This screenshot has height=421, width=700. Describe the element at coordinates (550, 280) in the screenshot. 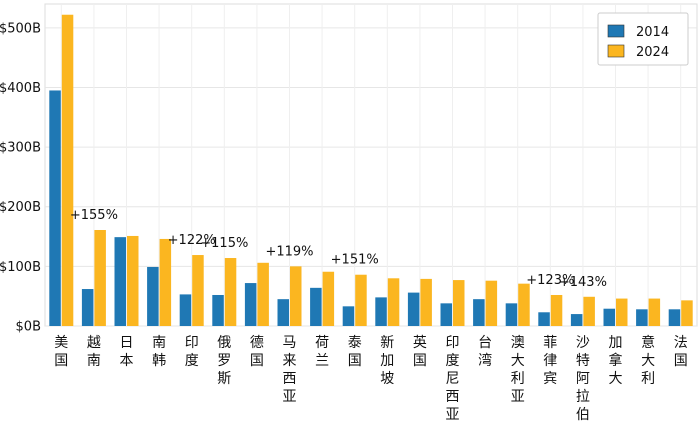

I see `bar-annotation: +123%` at that location.